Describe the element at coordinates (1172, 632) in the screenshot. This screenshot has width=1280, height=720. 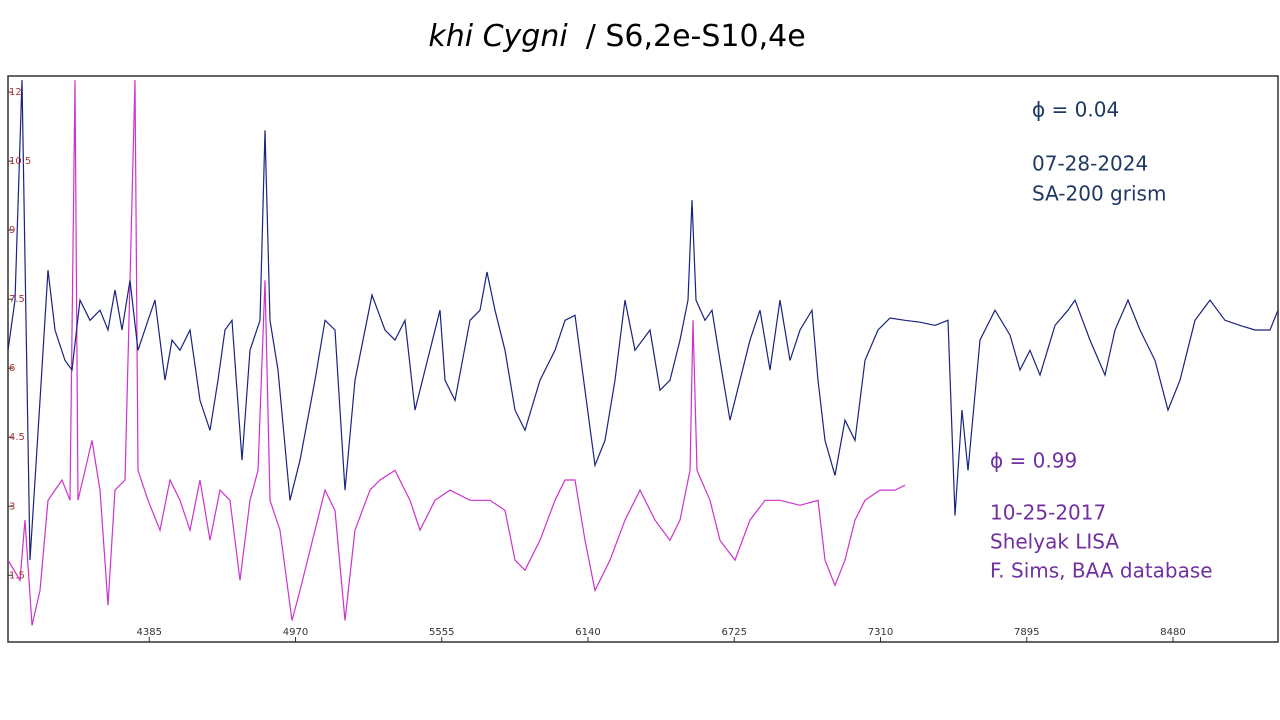
I see `x-tick-label: 8480` at that location.